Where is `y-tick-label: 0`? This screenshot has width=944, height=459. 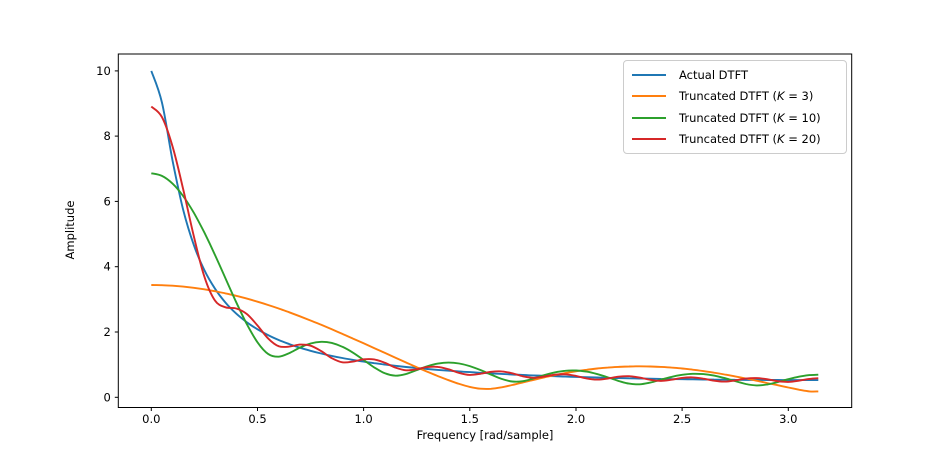
y-tick-label: 0 is located at coordinates (106, 397).